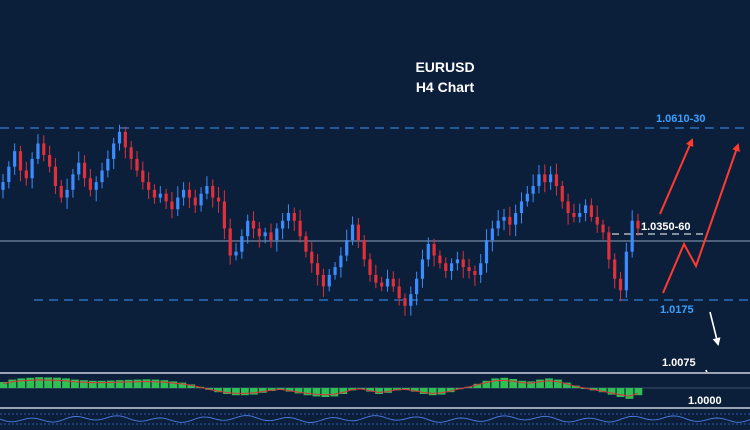 This screenshot has height=430, width=750. I want to click on level-label-target: 1.0075, so click(679, 363).